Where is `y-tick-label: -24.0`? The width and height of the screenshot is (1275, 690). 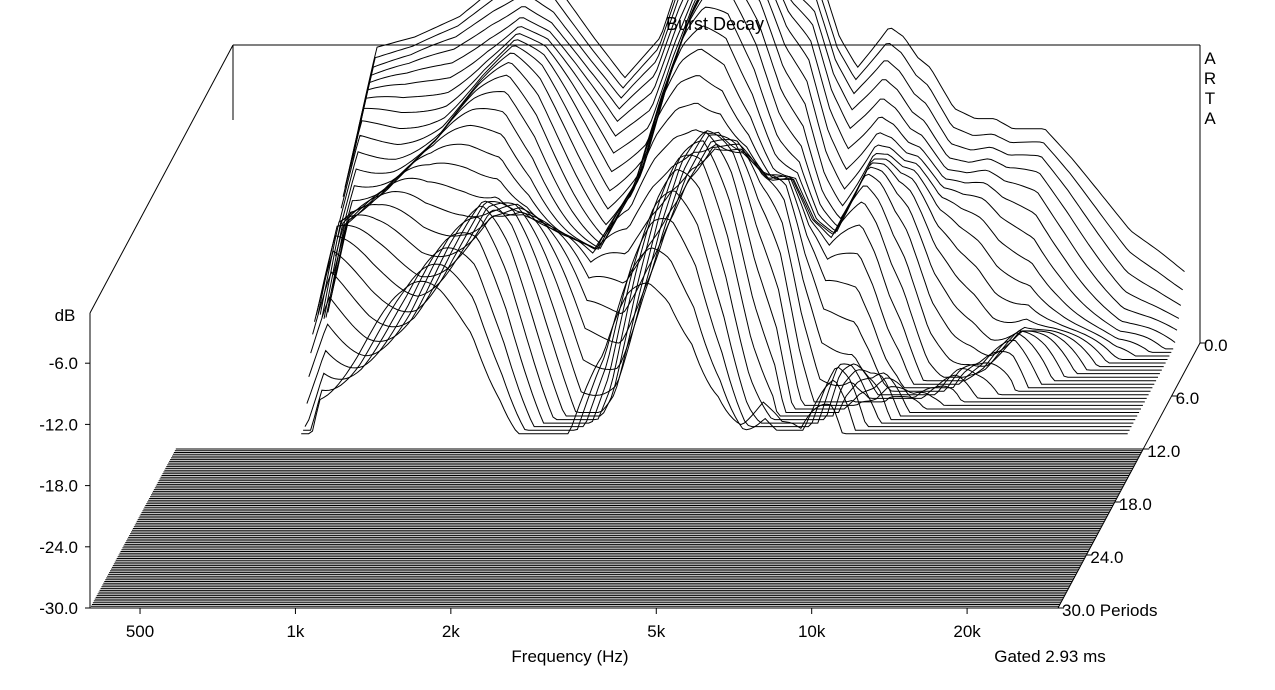 y-tick-label: -24.0 is located at coordinates (58, 547).